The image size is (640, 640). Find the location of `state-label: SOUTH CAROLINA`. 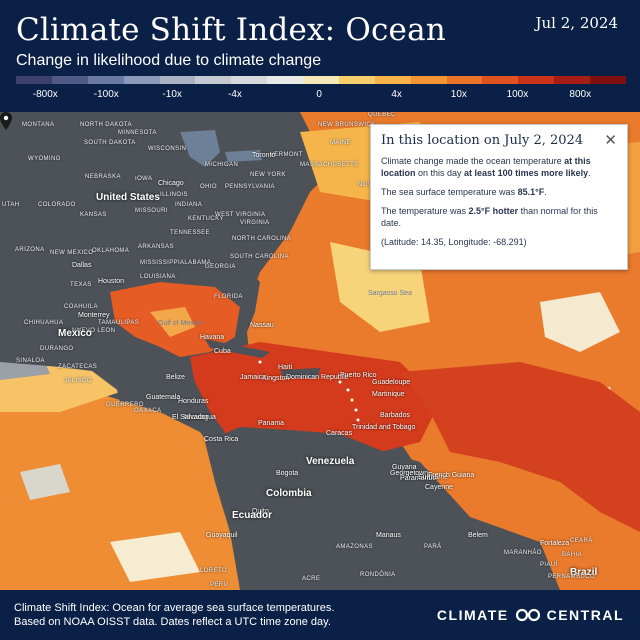

state-label: SOUTH CAROLINA is located at coordinates (259, 257).